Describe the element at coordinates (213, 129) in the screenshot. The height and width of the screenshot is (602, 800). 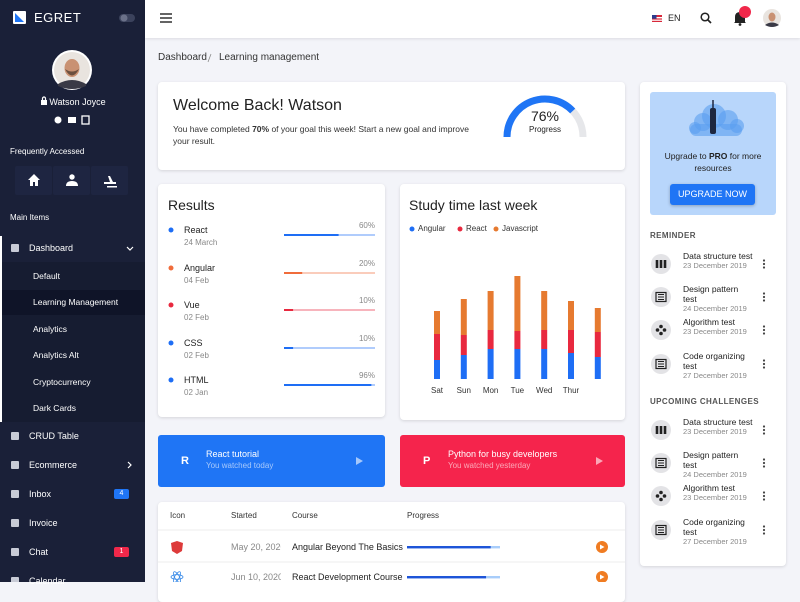
I see `welcome-text-part: You have completed` at that location.